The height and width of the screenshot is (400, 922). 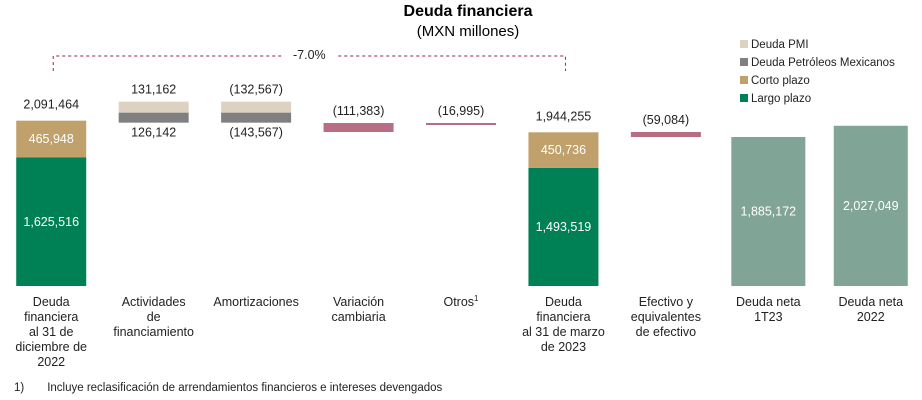 I want to click on category-label-line: Amortizaciones, so click(x=255, y=302).